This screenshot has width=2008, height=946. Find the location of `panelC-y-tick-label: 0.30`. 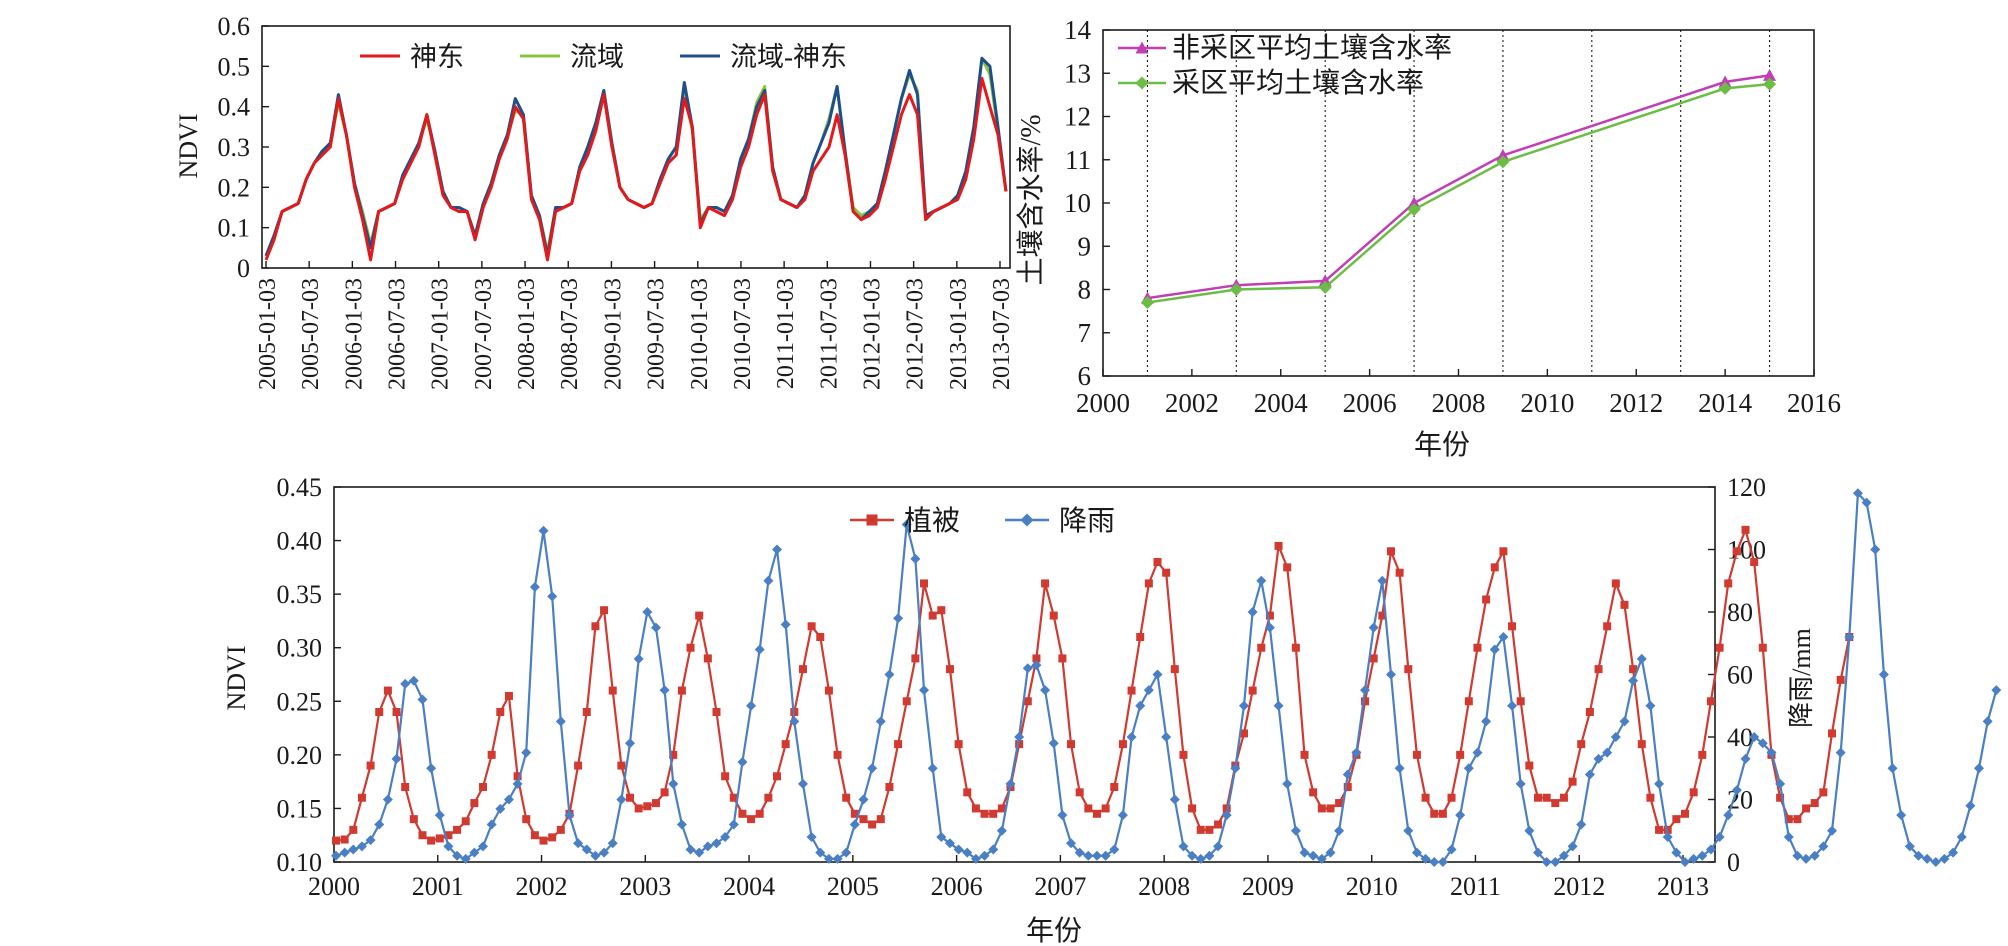

panelC-y-tick-label: 0.30 is located at coordinates (300, 648).